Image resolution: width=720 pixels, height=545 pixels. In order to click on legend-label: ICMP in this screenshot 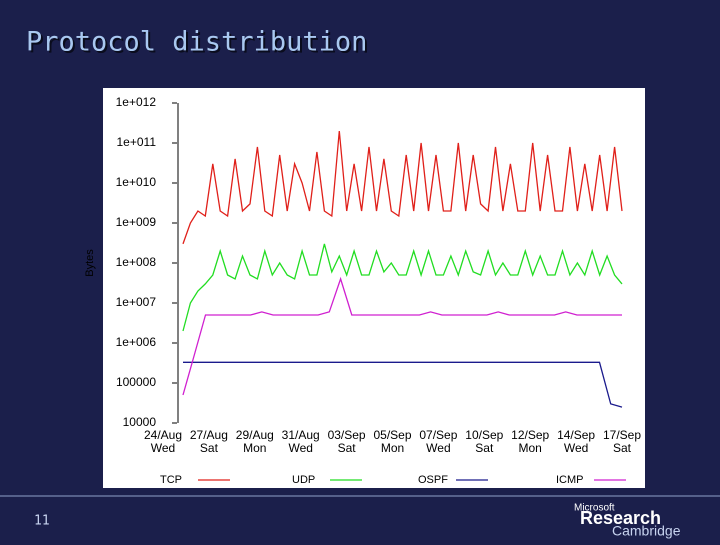, I will do `click(570, 480)`.